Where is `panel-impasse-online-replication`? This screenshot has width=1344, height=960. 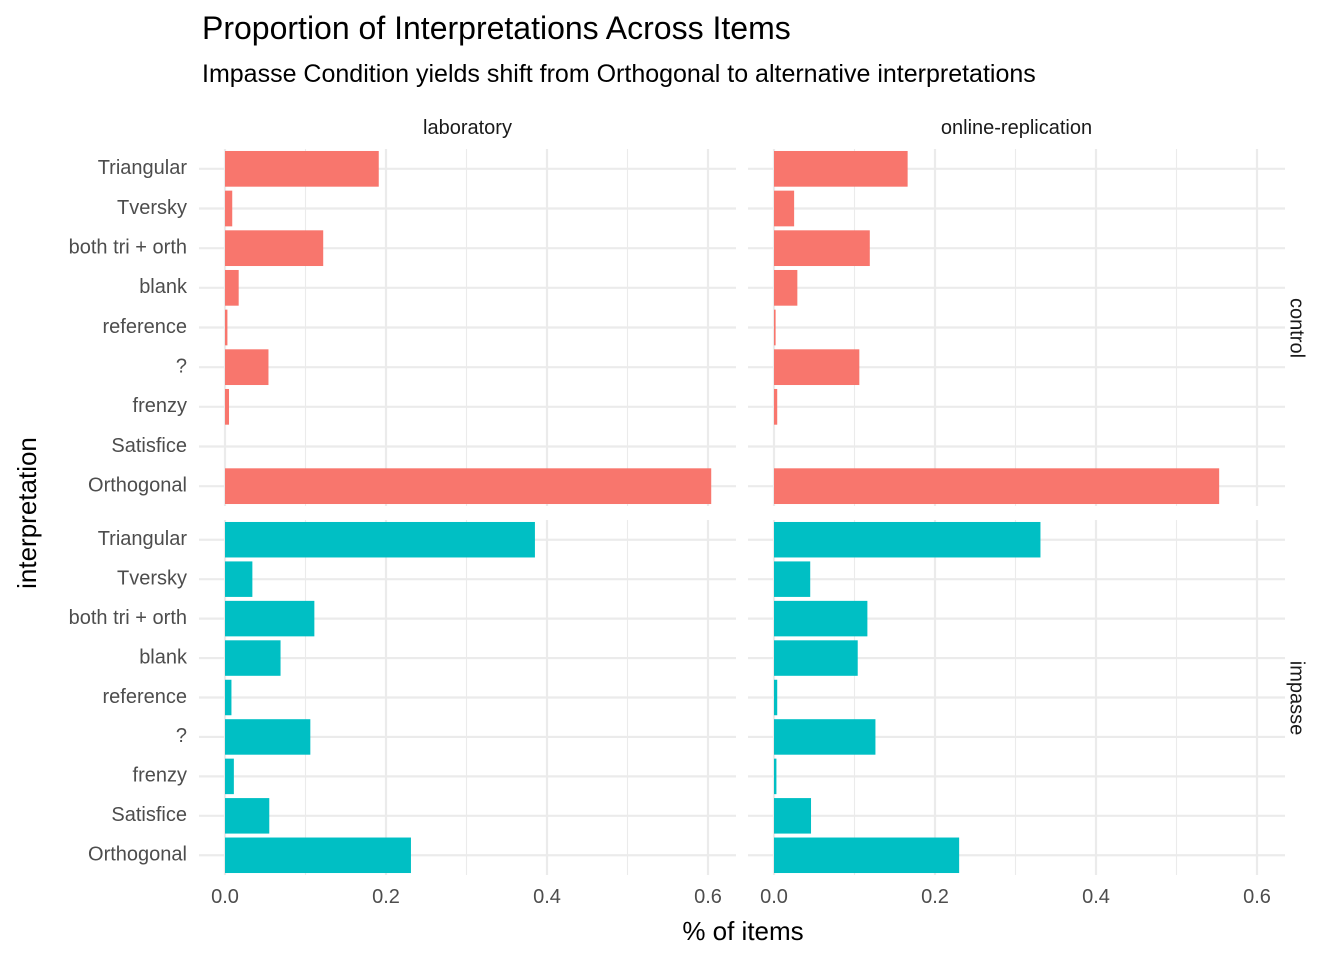
panel-impasse-online-replication is located at coordinates (1016, 697).